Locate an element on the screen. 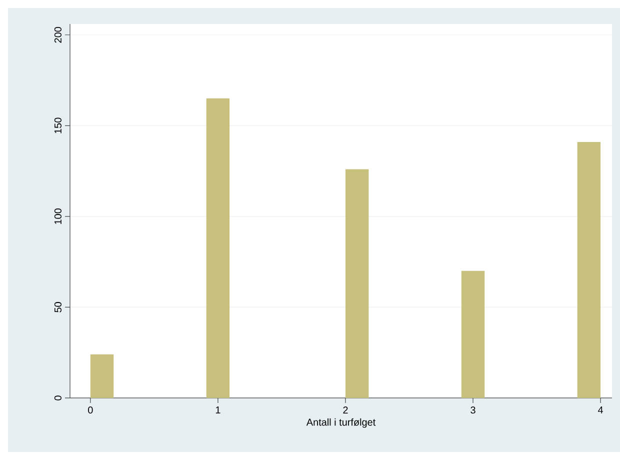 Image resolution: width=620 pixels, height=455 pixels. y-tick-label: 100 is located at coordinates (58, 216).